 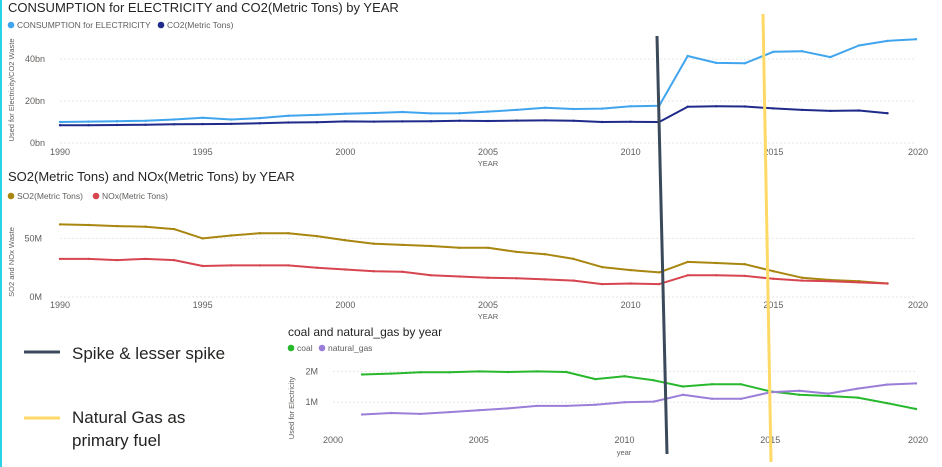 What do you see at coordinates (918, 305) in the screenshot?
I see `chart2-x-tick-label: 2020` at bounding box center [918, 305].